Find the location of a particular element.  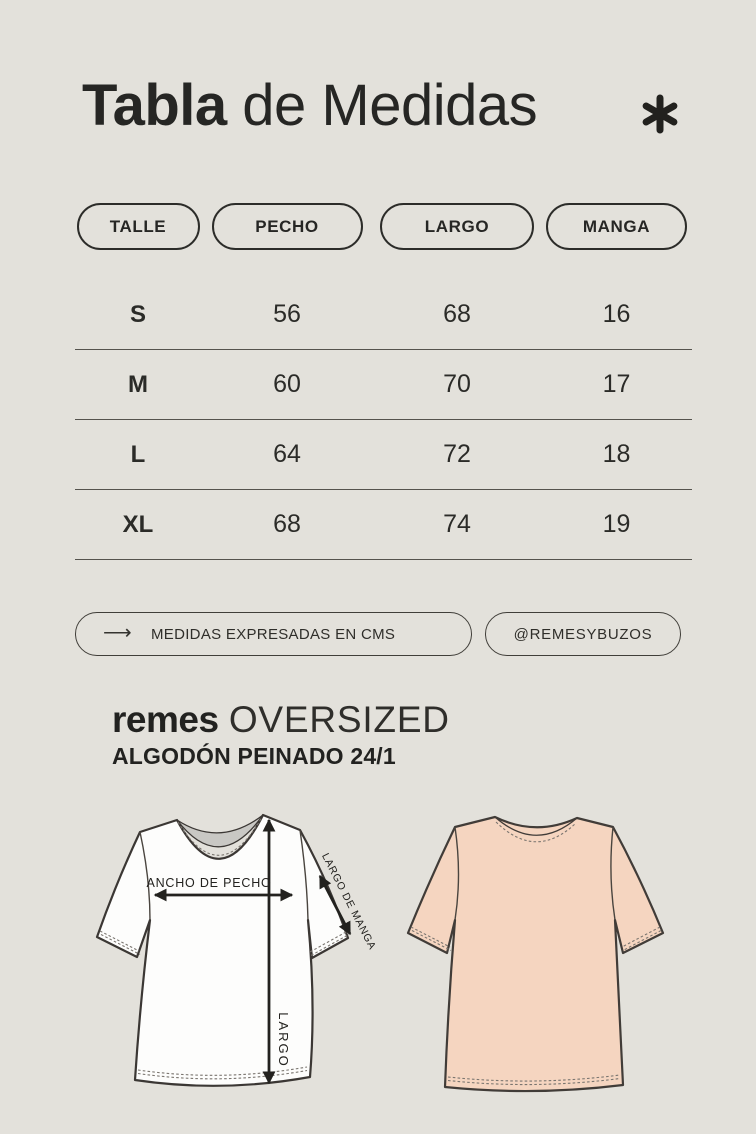

chest-value: 56 is located at coordinates (287, 314).